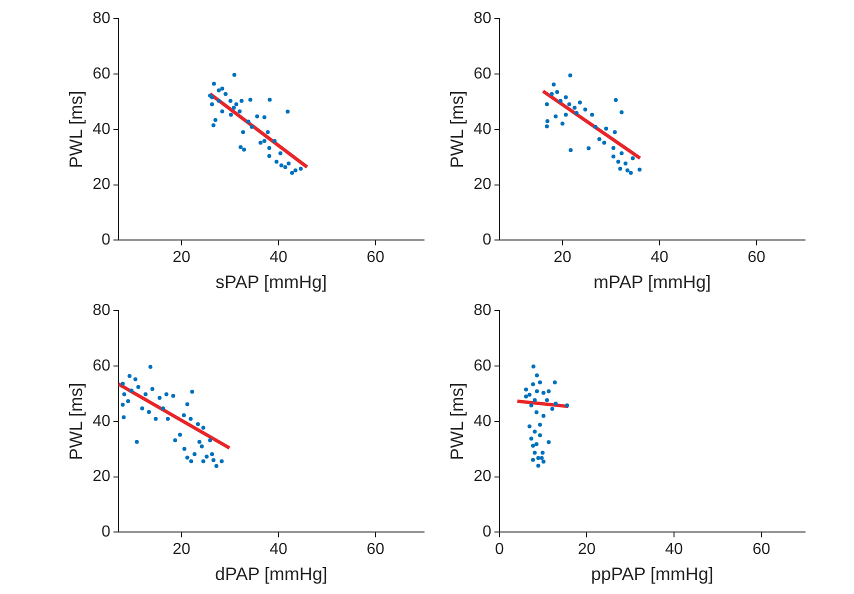 The width and height of the screenshot is (854, 594). What do you see at coordinates (652, 282) in the screenshot?
I see `x-axis-title: mPAP [mmHg]` at bounding box center [652, 282].